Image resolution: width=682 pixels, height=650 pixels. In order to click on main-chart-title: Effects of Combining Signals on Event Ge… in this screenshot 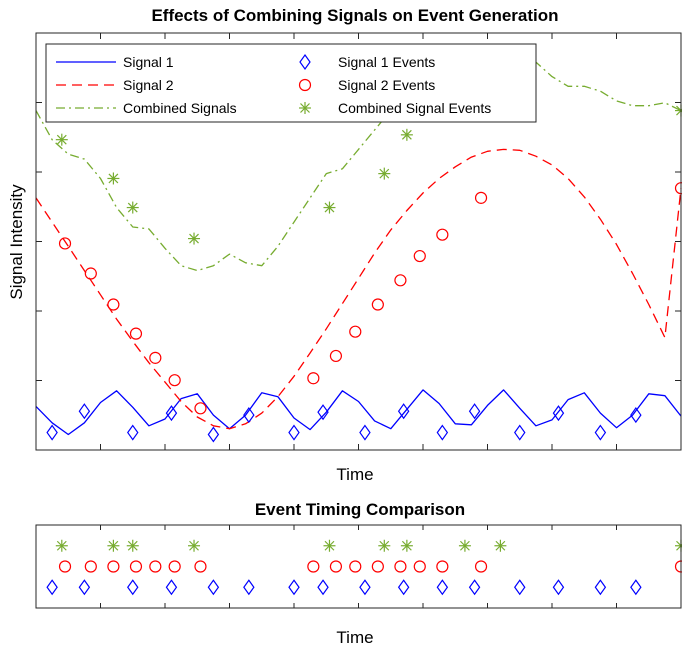, I will do `click(354, 15)`.